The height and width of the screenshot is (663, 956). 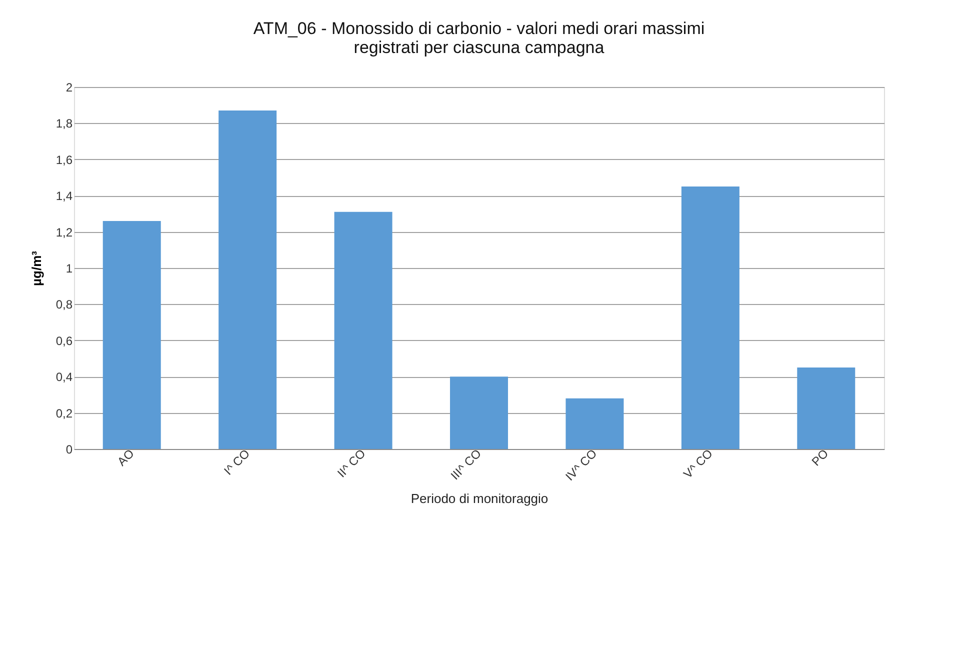 What do you see at coordinates (36, 268) in the screenshot?
I see `y-axis-title: µg/m³` at bounding box center [36, 268].